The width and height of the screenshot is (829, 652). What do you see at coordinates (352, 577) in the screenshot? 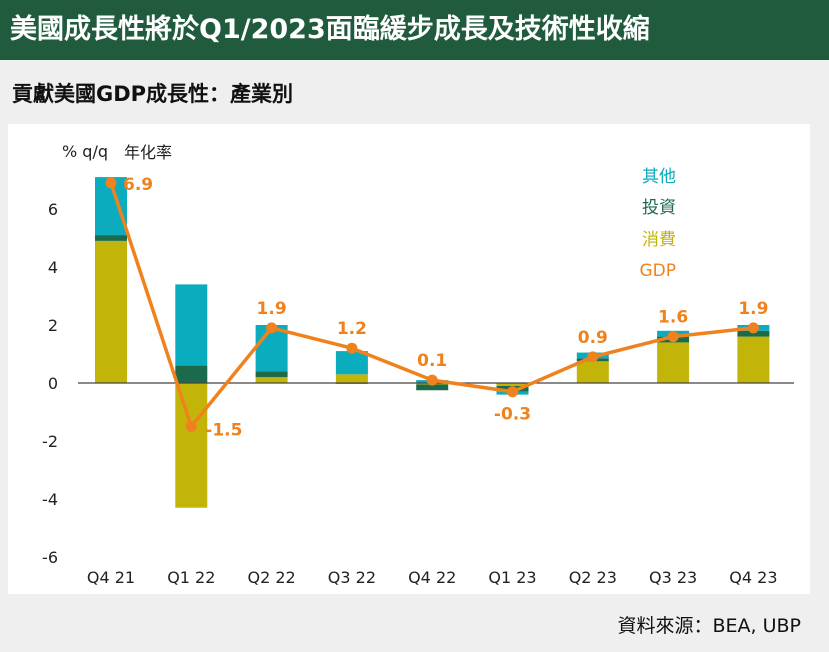
I see `x-tick-label: Q3 22` at bounding box center [352, 577].